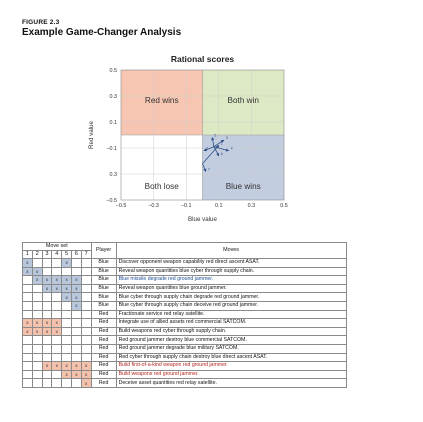 The width and height of the screenshot is (423, 422). Describe the element at coordinates (219, 206) in the screenshot. I see `x-tick-label: 0.1` at that location.